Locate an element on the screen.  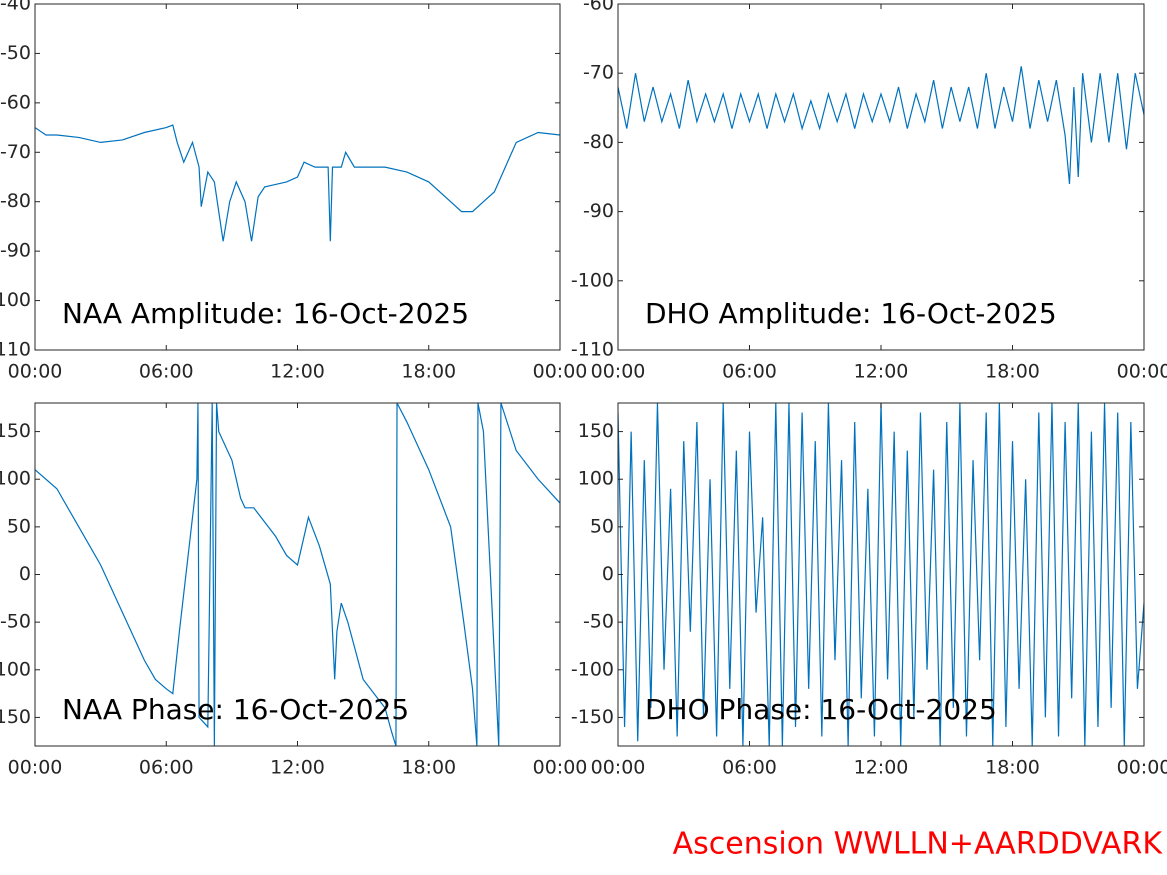
chart-title: DHO Phase: 16-Oct-2025 is located at coordinates (821, 709).